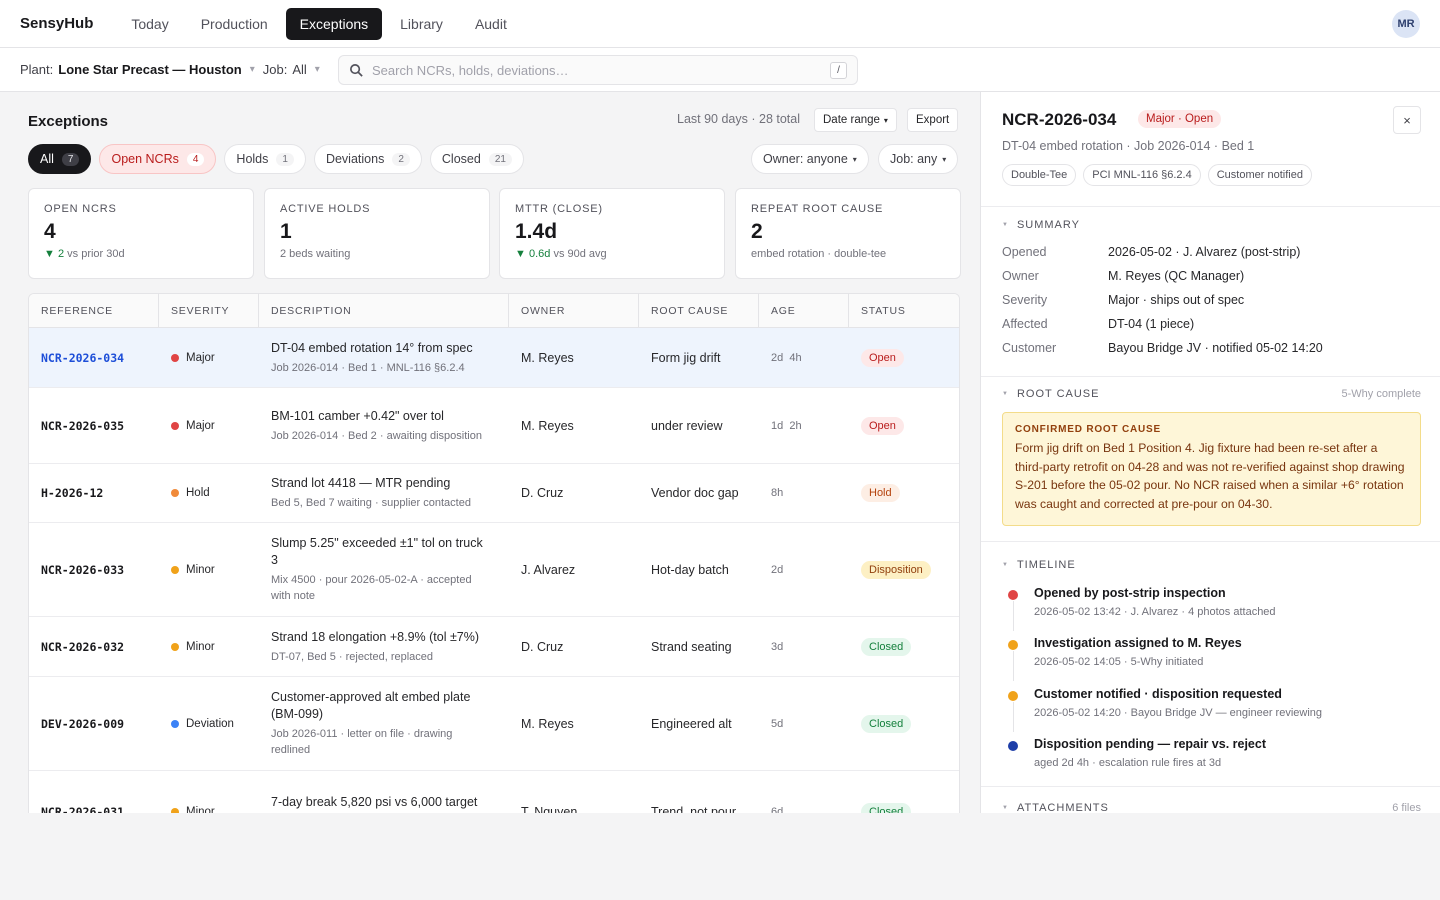  Describe the element at coordinates (158, 159) in the screenshot. I see `chip-open-ncrs: Open NCRs 4` at that location.